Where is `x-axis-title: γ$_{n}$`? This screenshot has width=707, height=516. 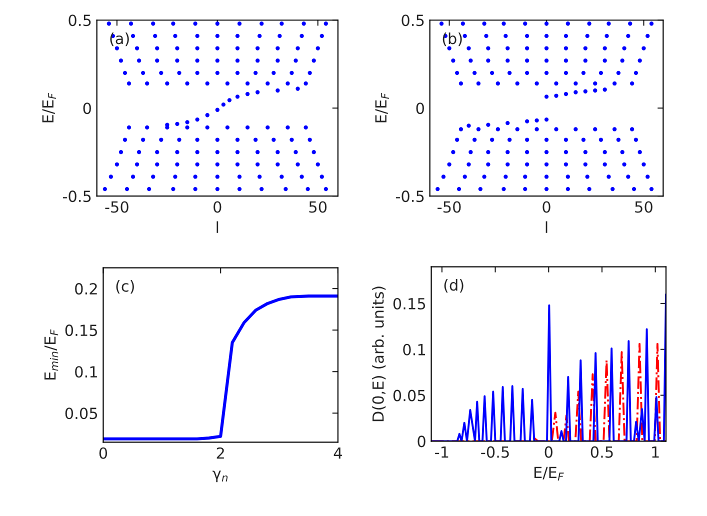 x-axis-title: γ$_{n}$ is located at coordinates (220, 476).